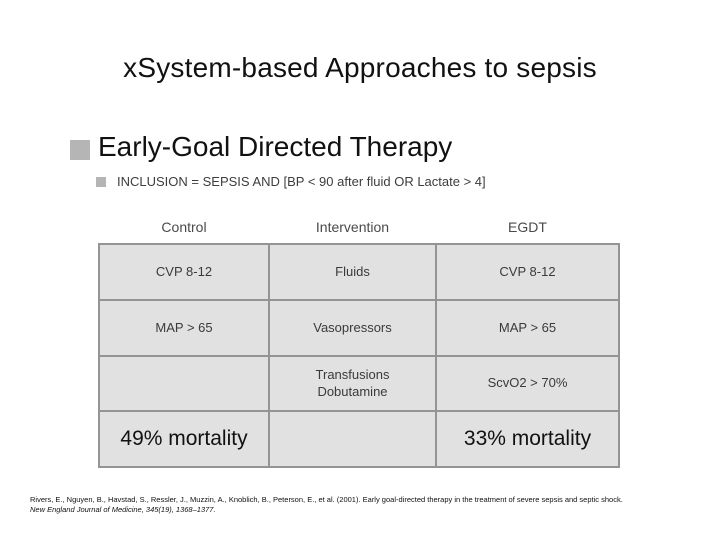 The width and height of the screenshot is (720, 540). I want to click on column-header-control: Control, so click(184, 227).